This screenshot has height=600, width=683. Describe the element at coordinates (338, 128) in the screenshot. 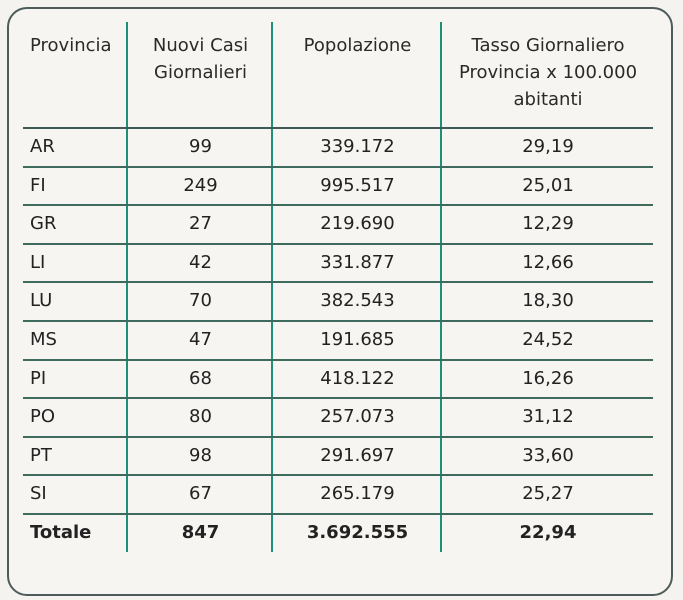

I see `header-divider` at that location.